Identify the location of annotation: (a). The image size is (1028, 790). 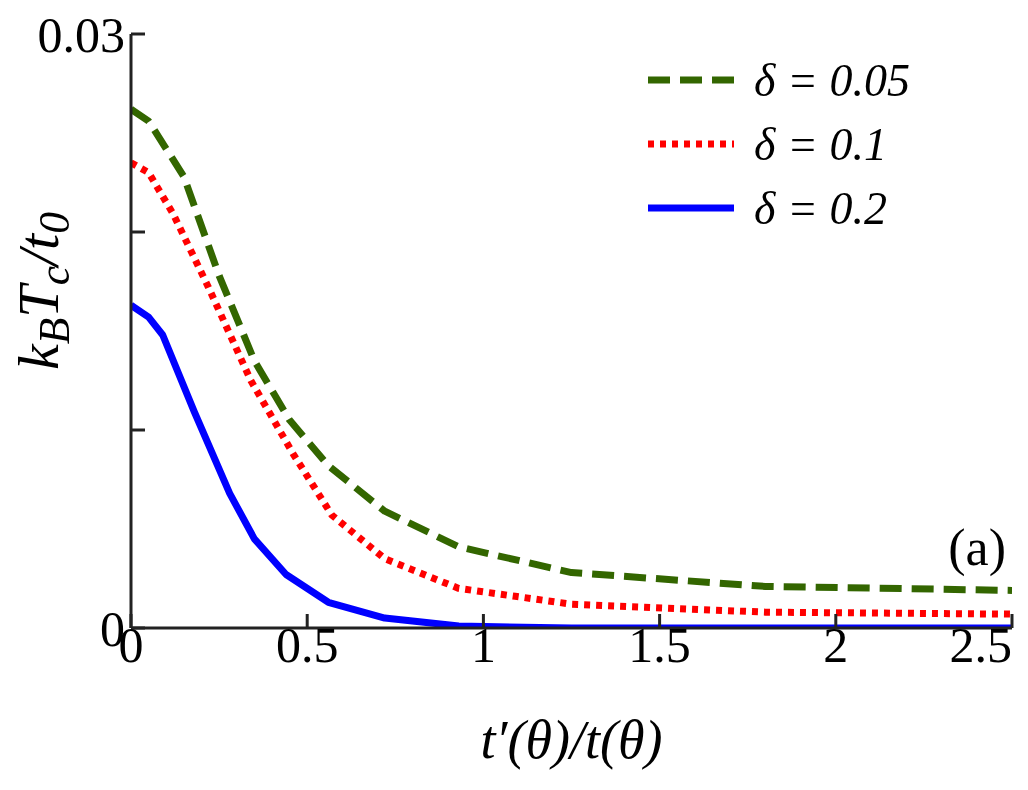
(977, 547).